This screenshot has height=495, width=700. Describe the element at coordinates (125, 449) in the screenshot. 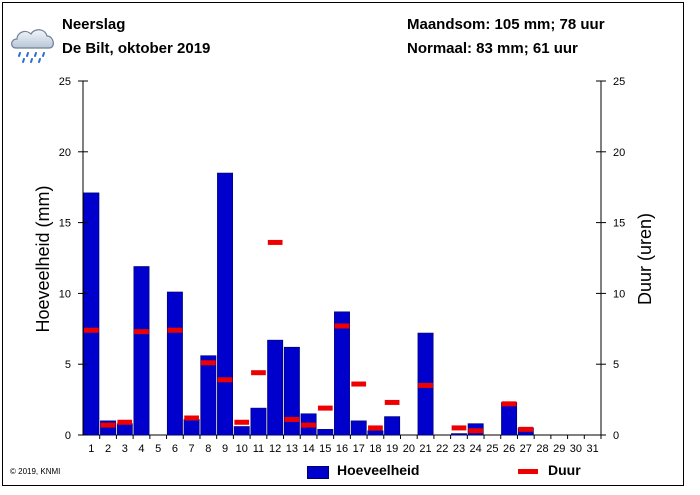

I see `x-tick-label: 3` at that location.